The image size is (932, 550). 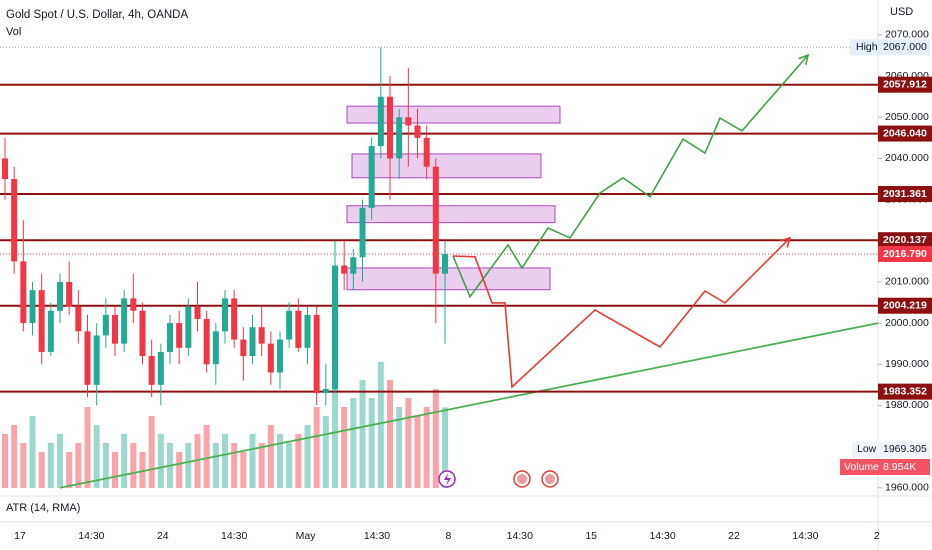 I want to click on y-tick-label: 2000.000, so click(x=907, y=323).